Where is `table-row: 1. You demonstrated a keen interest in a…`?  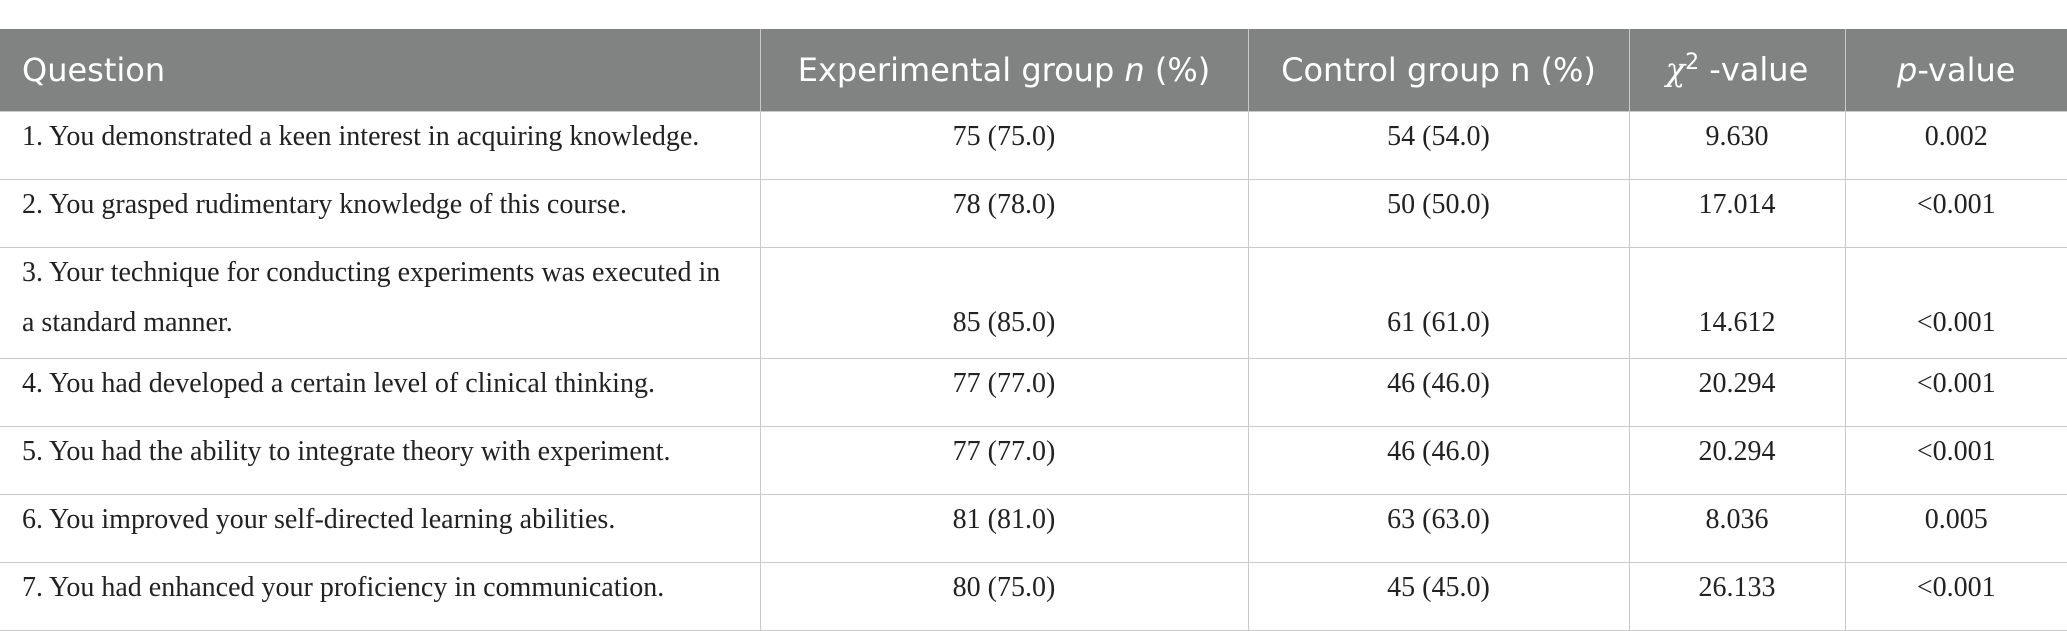 table-row: 1. You demonstrated a keen interest in a… is located at coordinates (1033, 145).